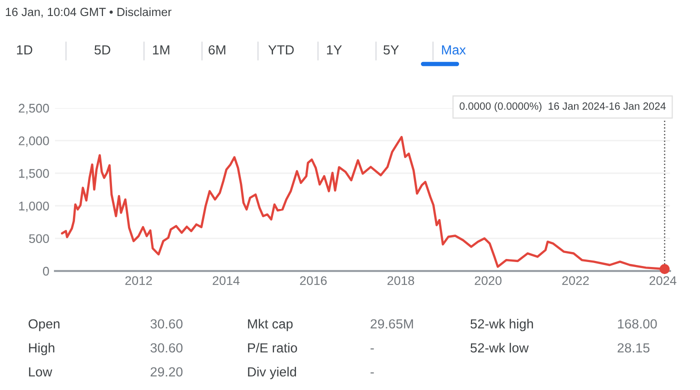  What do you see at coordinates (391, 324) in the screenshot?
I see `text: 29.65M` at bounding box center [391, 324].